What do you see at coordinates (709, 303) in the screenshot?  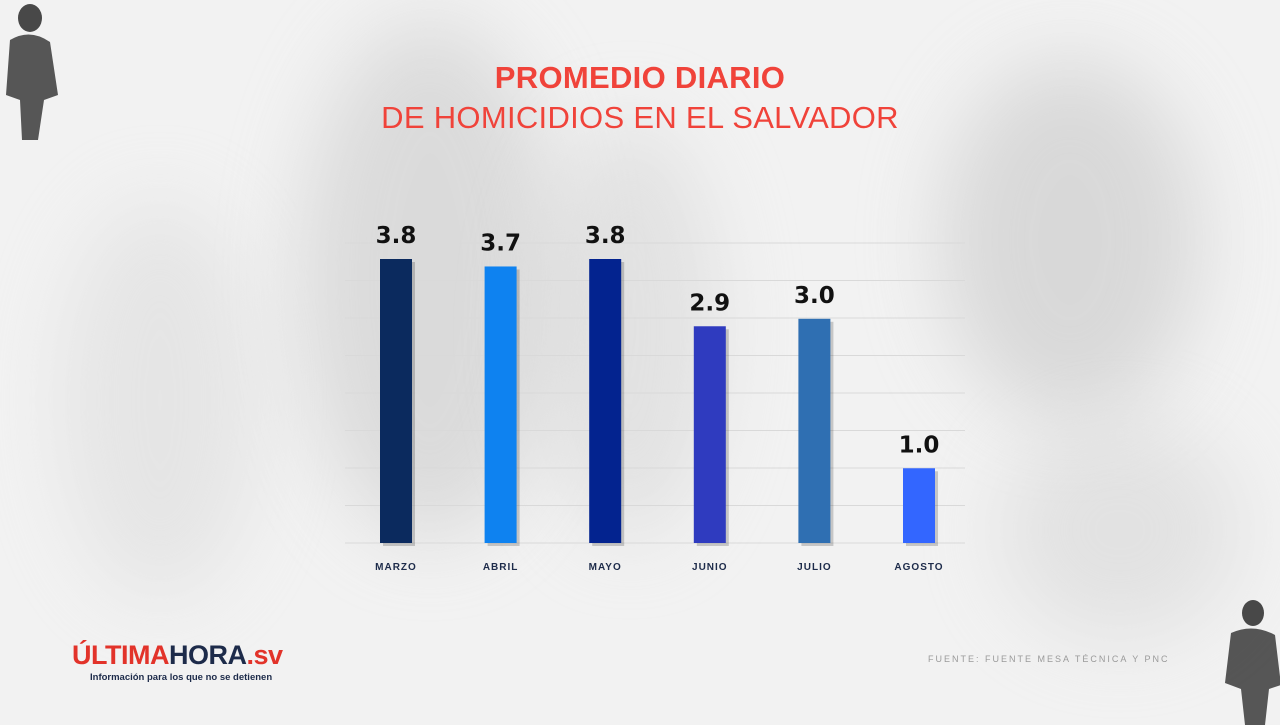 I see `value-label-junio: 2.9` at bounding box center [709, 303].